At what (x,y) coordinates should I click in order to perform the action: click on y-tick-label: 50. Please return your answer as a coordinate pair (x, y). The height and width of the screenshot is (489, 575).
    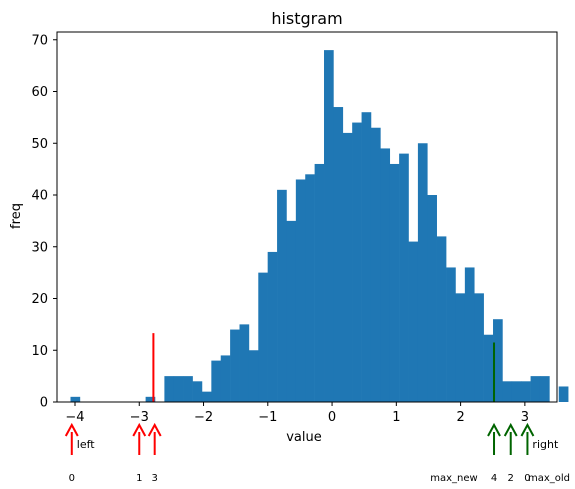
    Looking at the image, I should click on (39, 144).